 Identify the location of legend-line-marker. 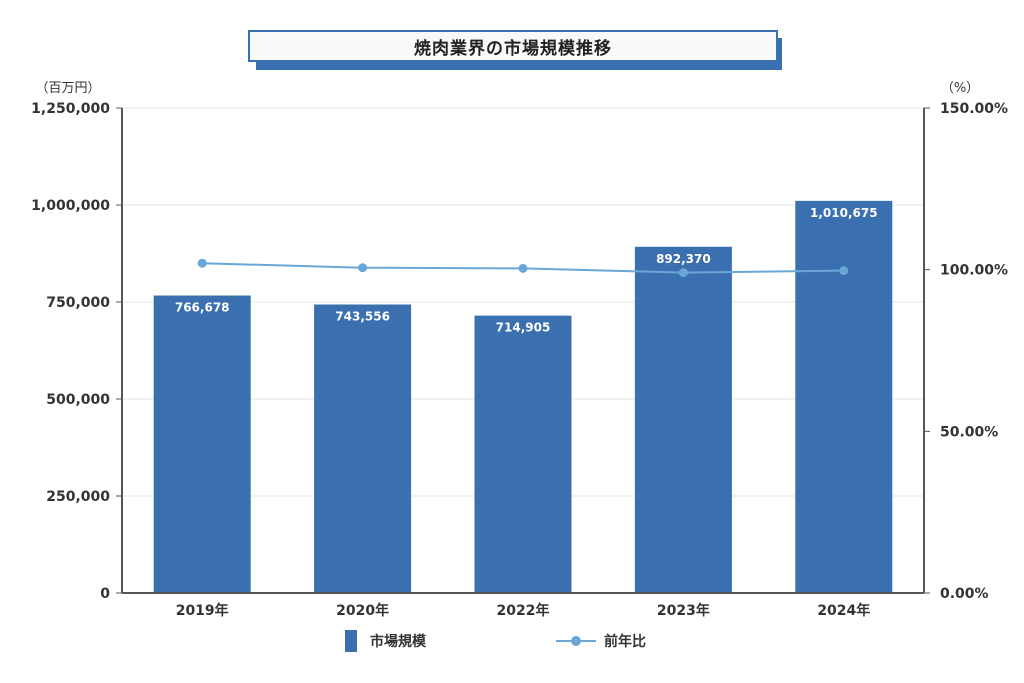
(576, 641).